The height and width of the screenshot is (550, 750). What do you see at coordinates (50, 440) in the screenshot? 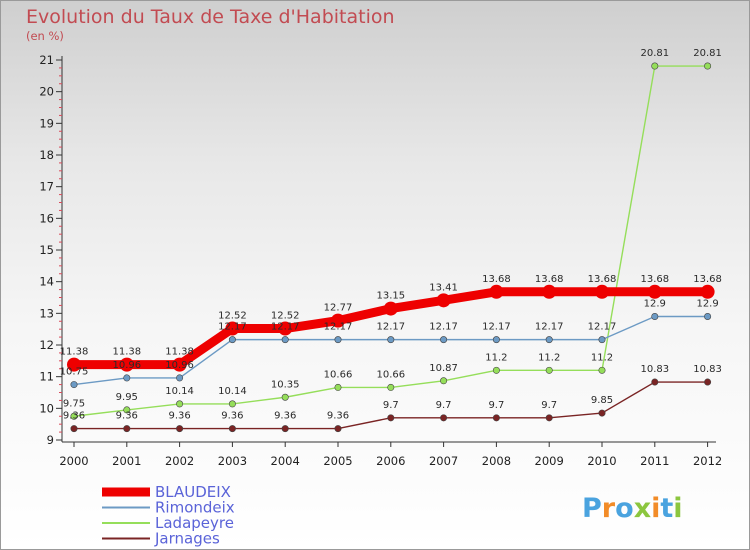
I see `y-tick-label: 9` at bounding box center [50, 440].